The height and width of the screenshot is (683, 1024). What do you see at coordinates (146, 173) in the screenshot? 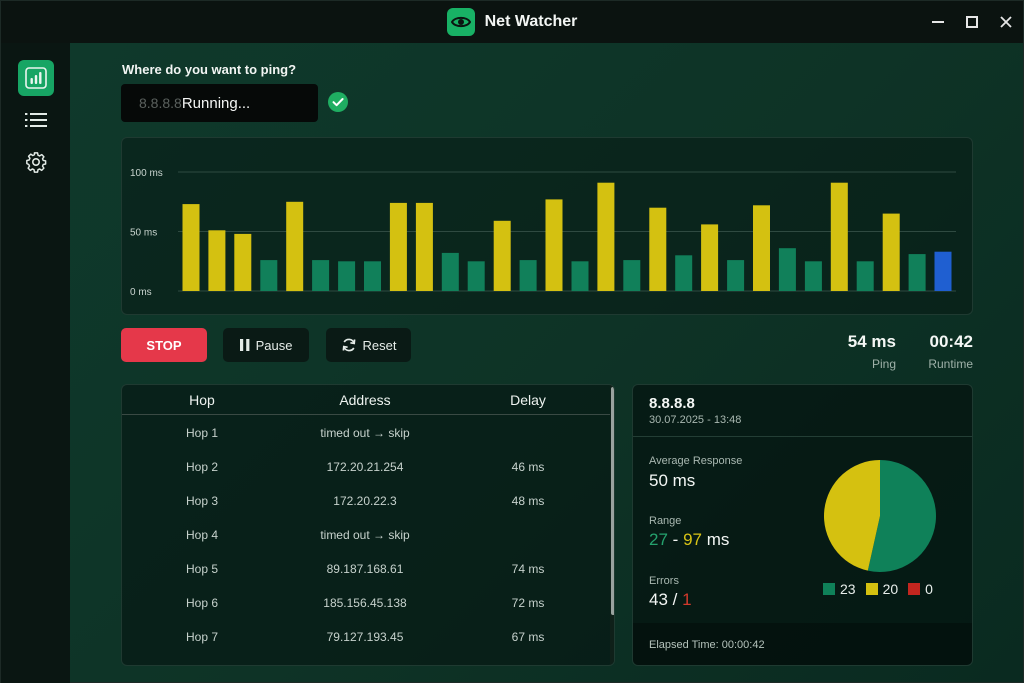
I see `y-tick-label: 100 ms` at bounding box center [146, 173].